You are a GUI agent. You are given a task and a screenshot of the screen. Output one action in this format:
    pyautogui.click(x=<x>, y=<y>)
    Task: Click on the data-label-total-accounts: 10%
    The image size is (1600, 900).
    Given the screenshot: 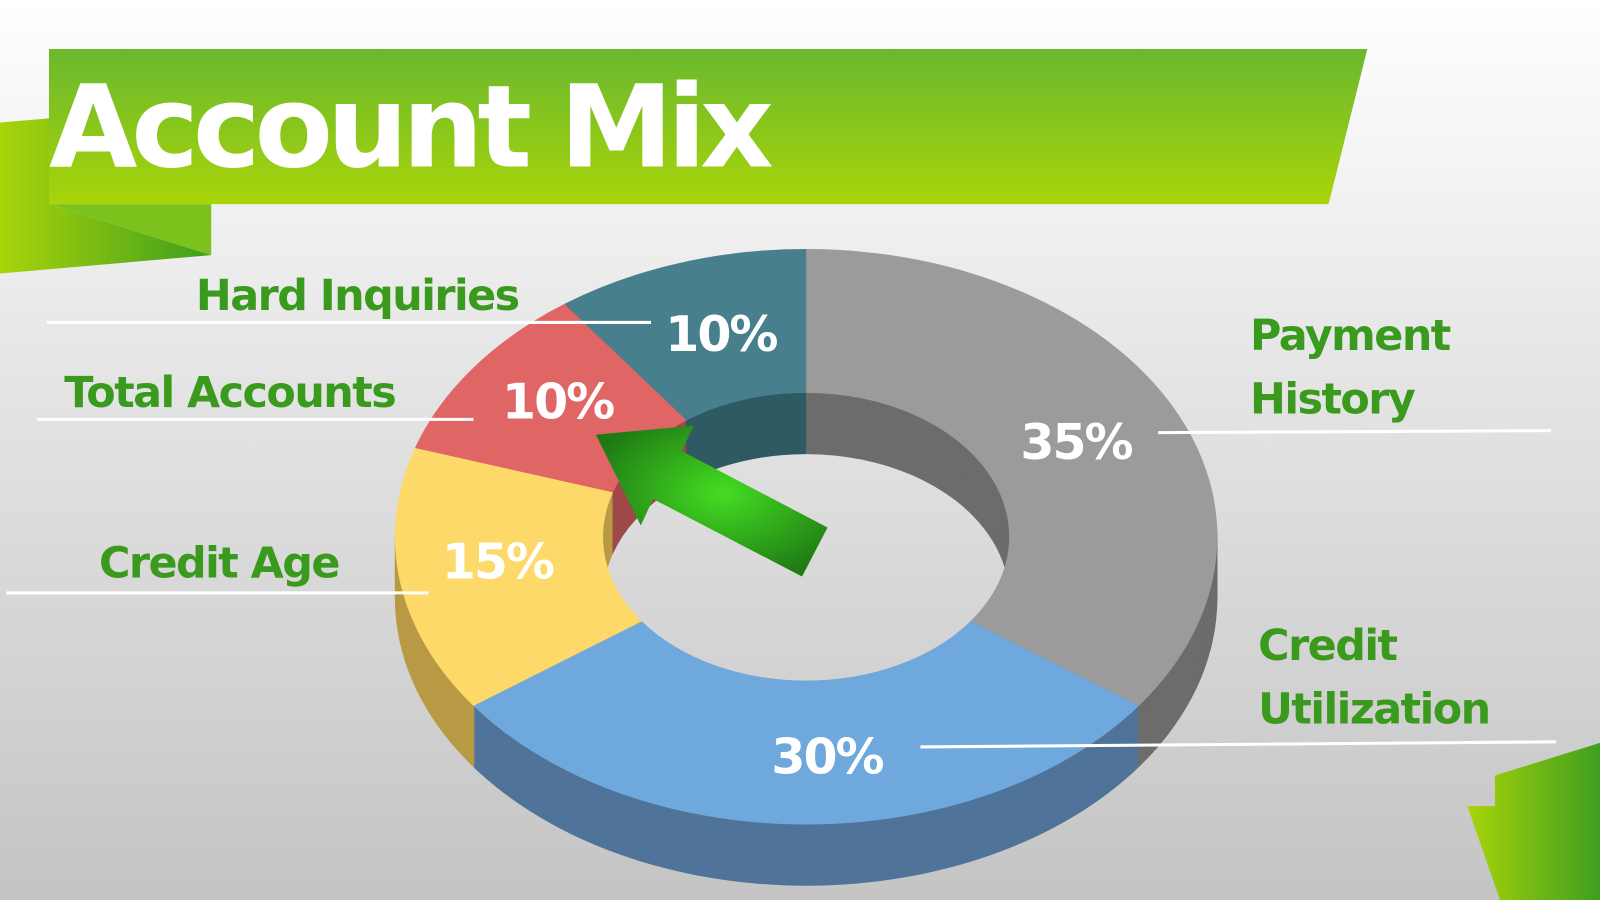 What is the action you would take?
    pyautogui.click(x=558, y=401)
    